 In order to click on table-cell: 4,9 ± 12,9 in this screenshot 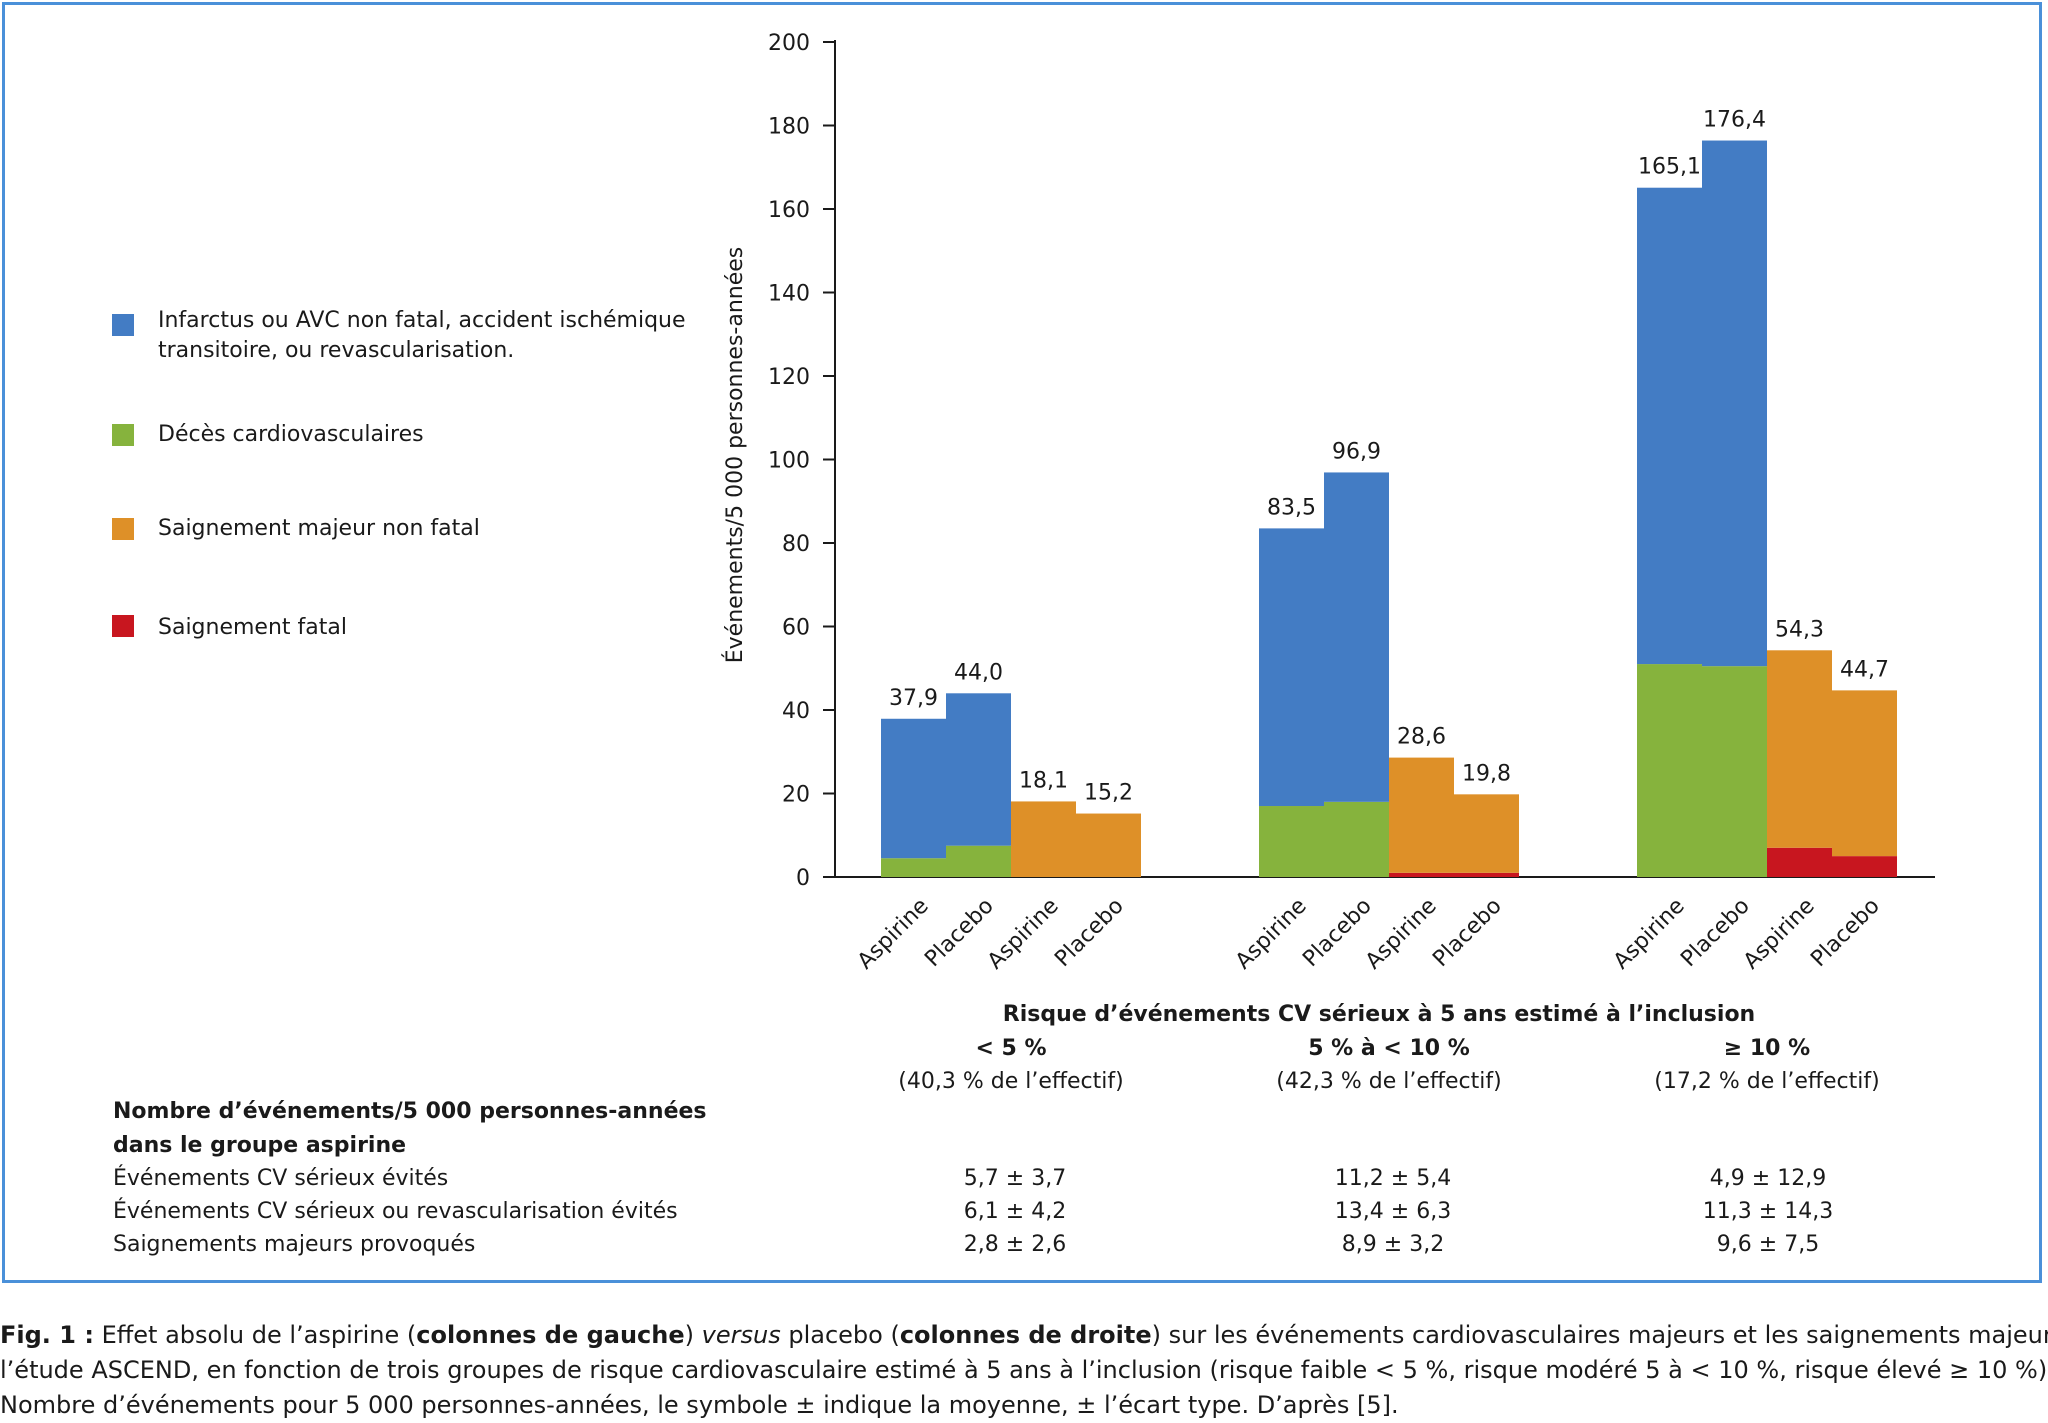, I will do `click(1768, 1178)`.